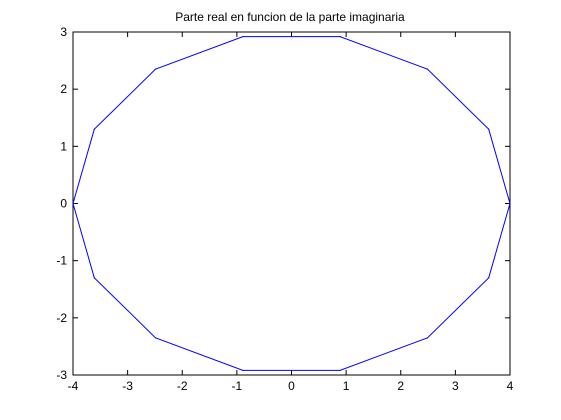 This screenshot has height=420, width=561. What do you see at coordinates (291, 386) in the screenshot?
I see `x-tick-label: 0` at bounding box center [291, 386].